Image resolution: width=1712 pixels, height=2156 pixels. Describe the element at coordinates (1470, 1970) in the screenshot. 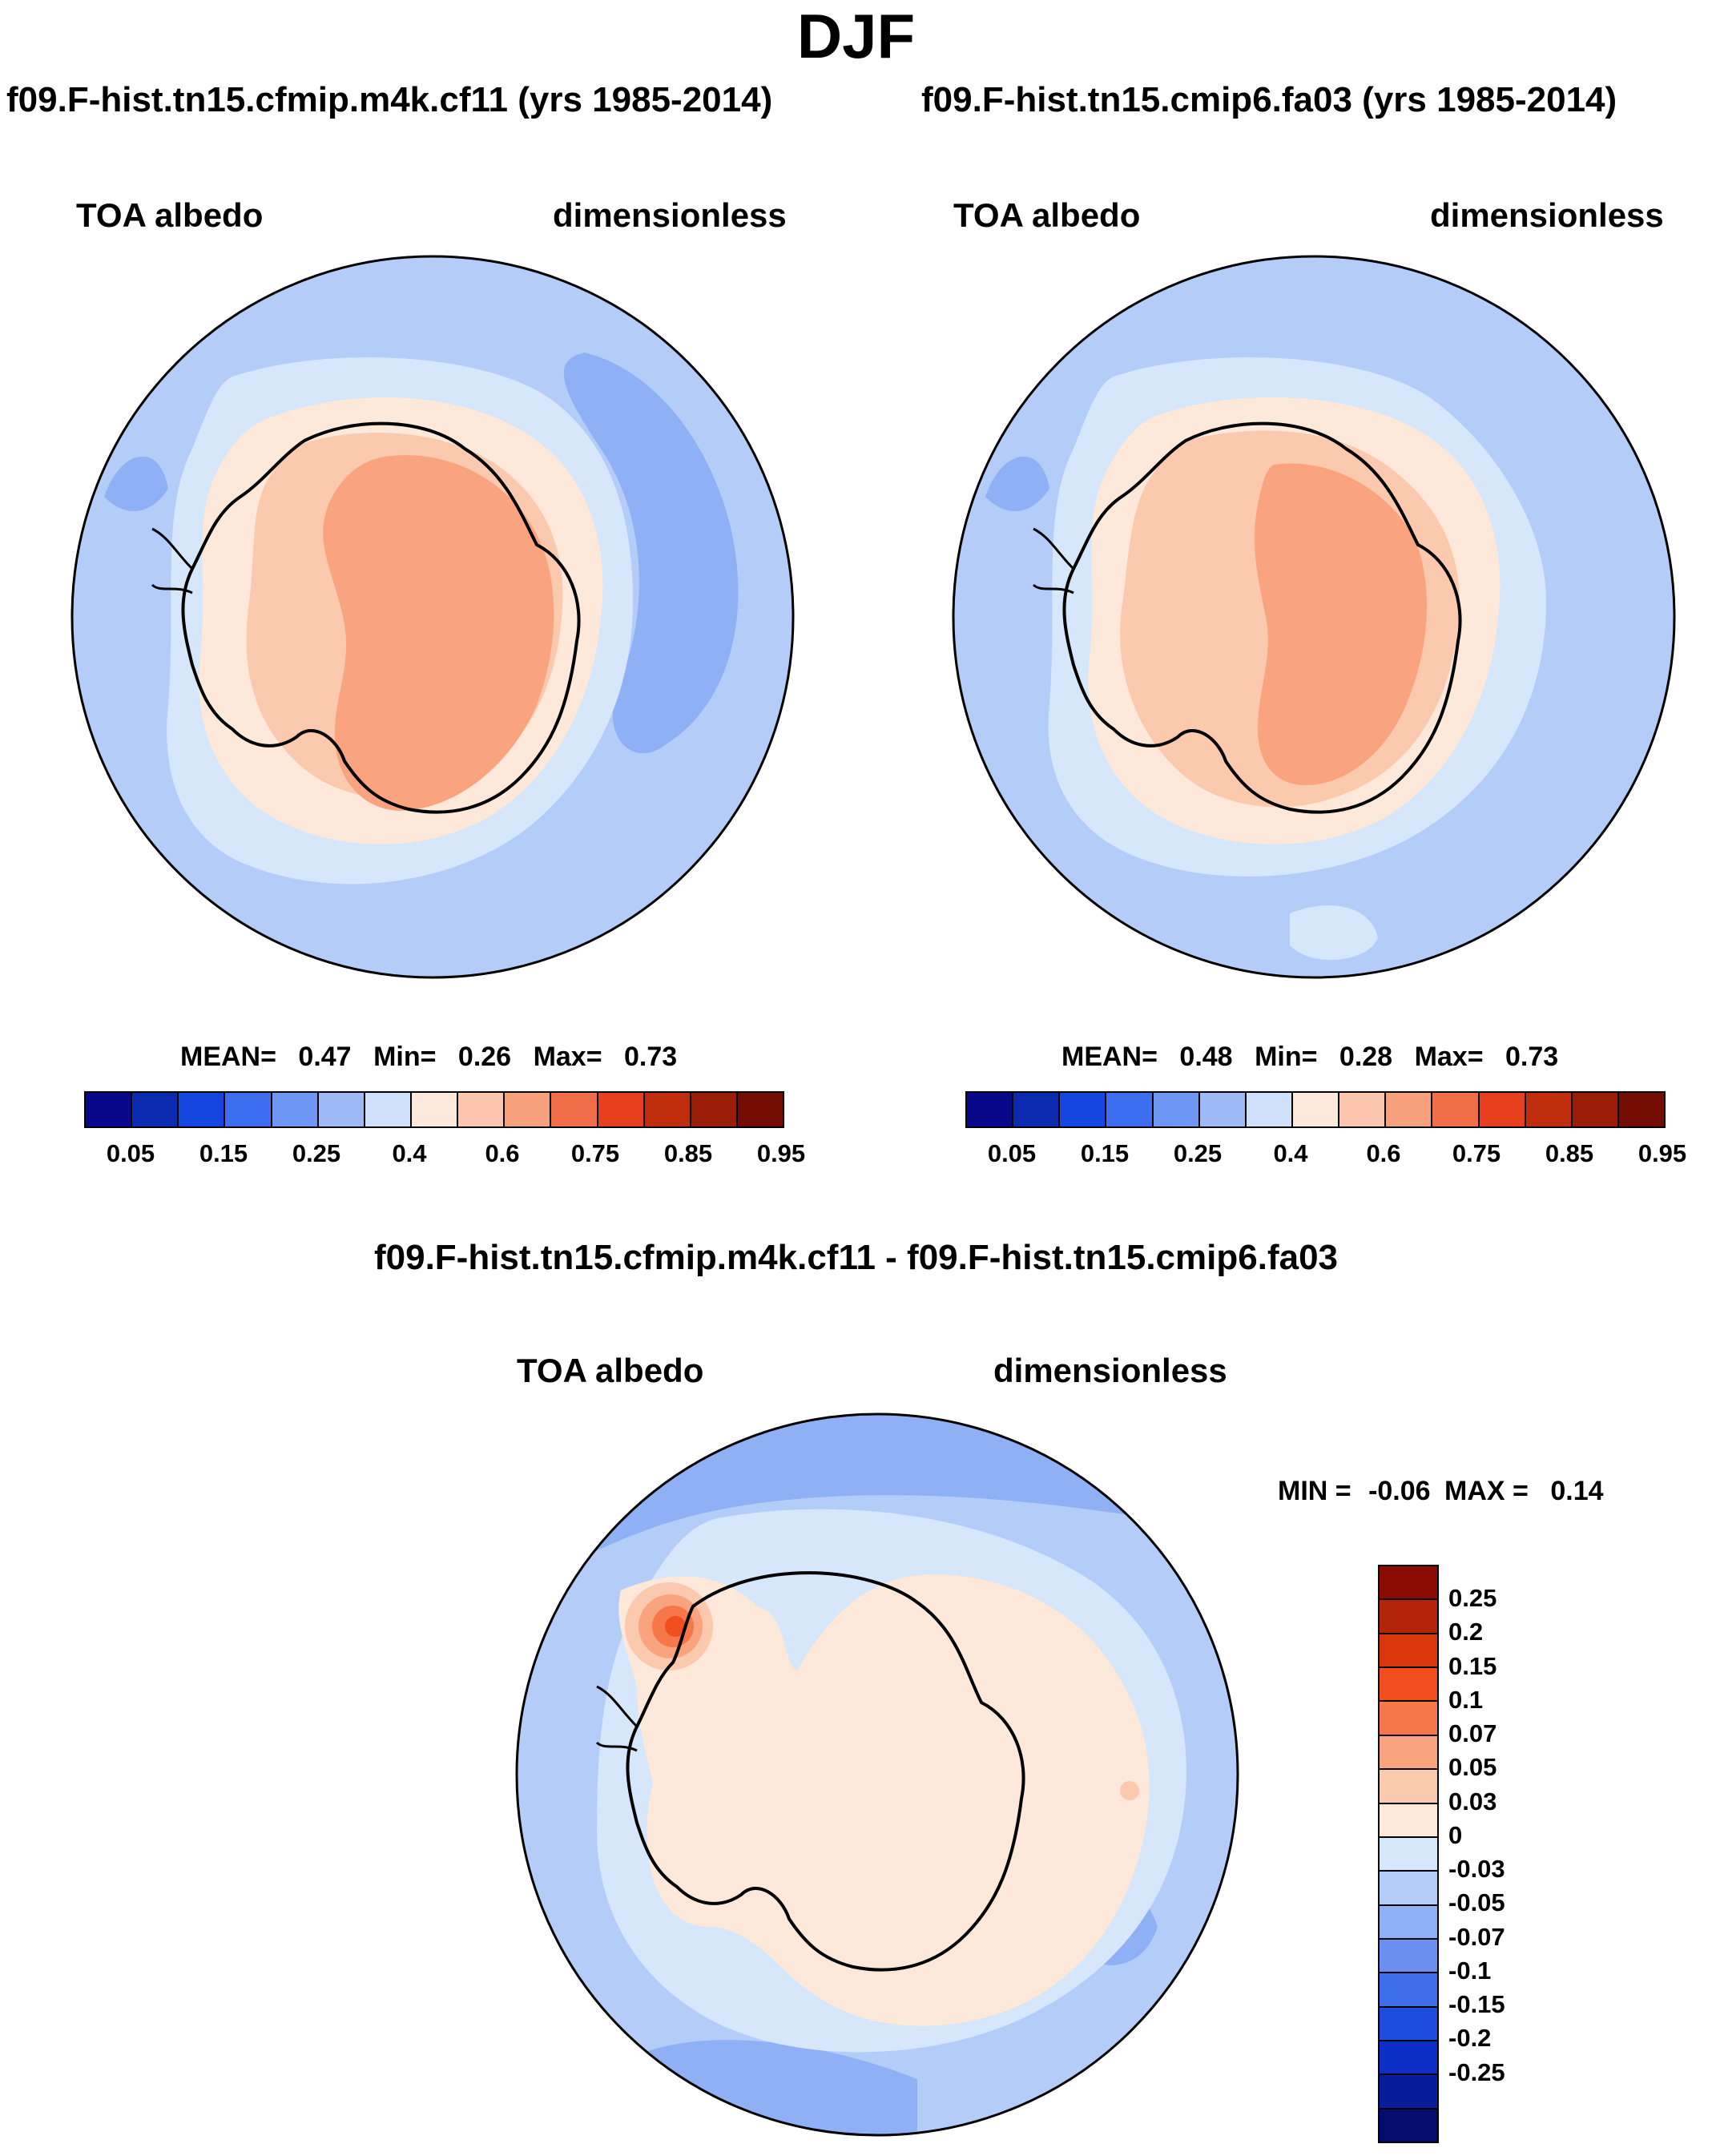

I see `colorbar-tick-label: -0.1` at that location.